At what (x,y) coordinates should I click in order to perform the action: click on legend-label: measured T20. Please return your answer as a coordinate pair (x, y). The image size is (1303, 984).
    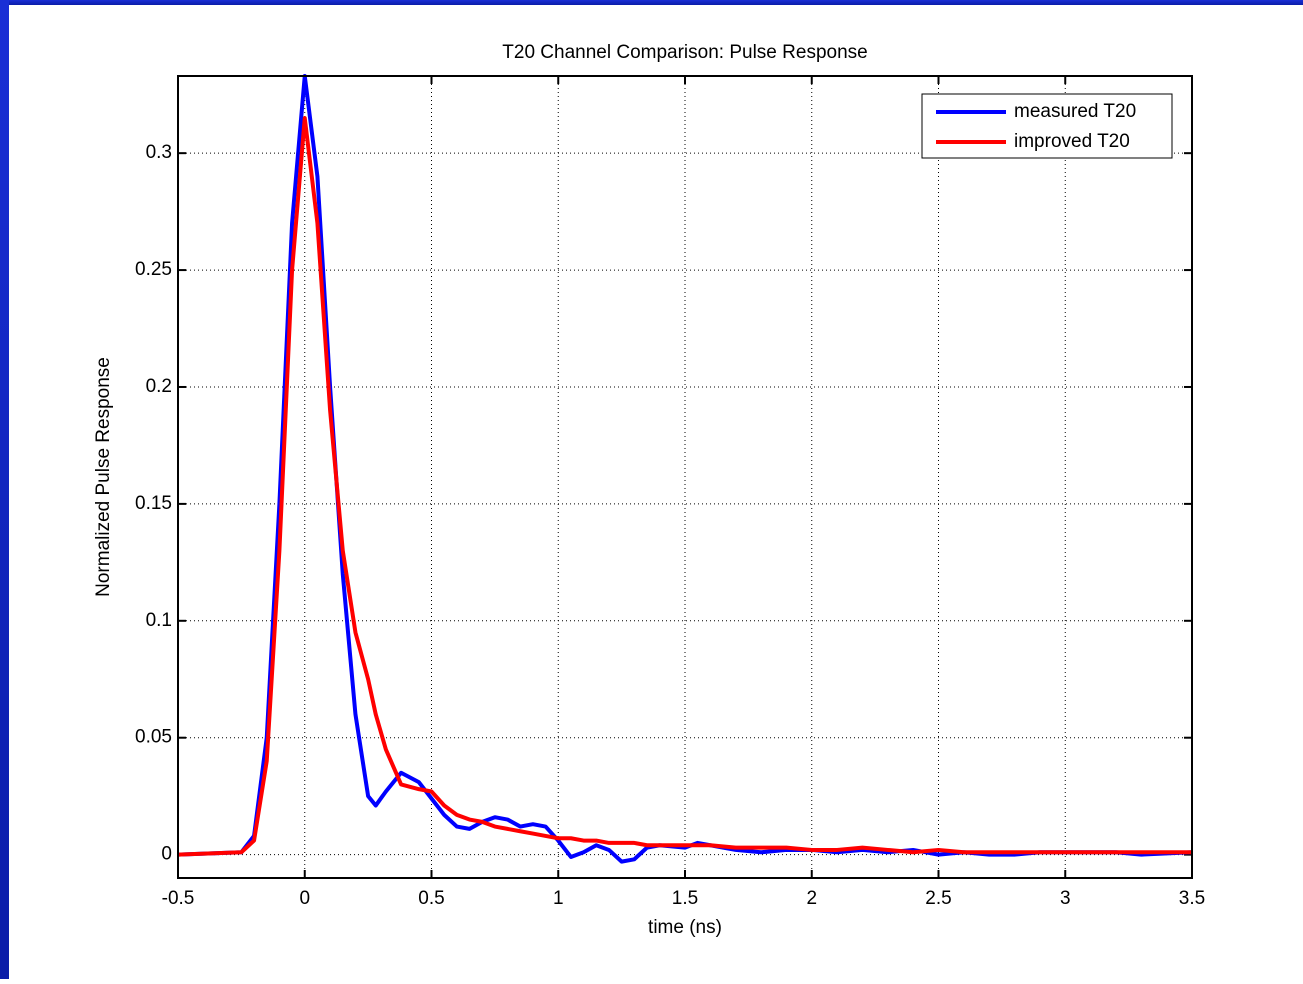
    Looking at the image, I should click on (1075, 111).